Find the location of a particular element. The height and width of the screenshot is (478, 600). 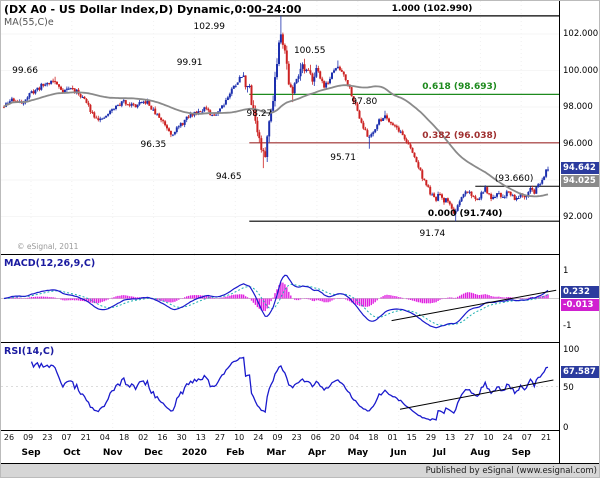

x-axis-date-label: 16 is located at coordinates (162, 437).